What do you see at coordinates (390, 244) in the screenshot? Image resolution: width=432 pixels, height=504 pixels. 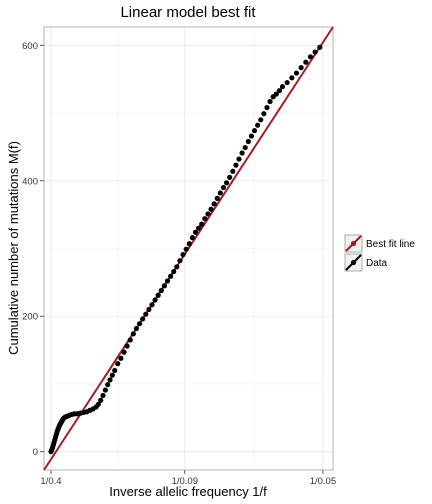 I see `legend-label-best-fit: Best fit line` at bounding box center [390, 244].